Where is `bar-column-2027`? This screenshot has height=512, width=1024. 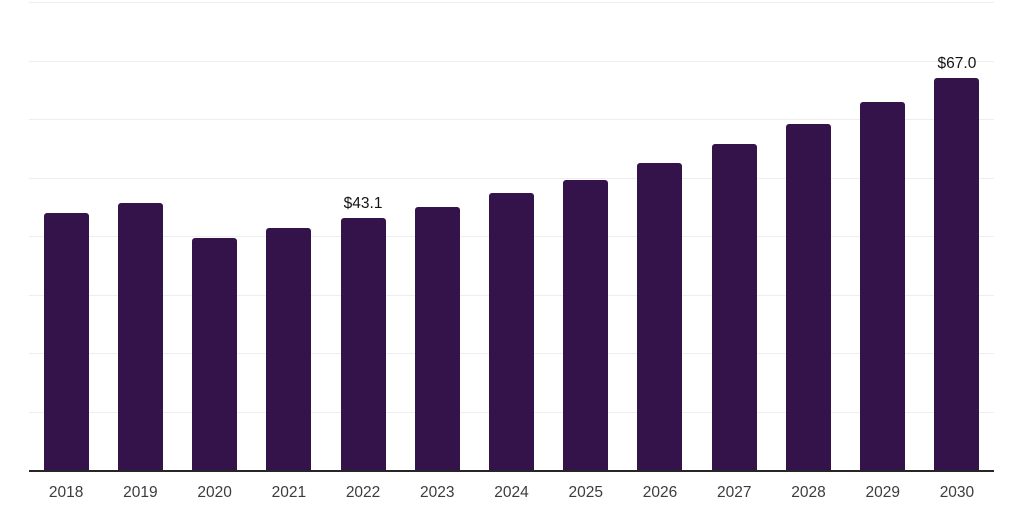 bar-column-2027 is located at coordinates (734, 236).